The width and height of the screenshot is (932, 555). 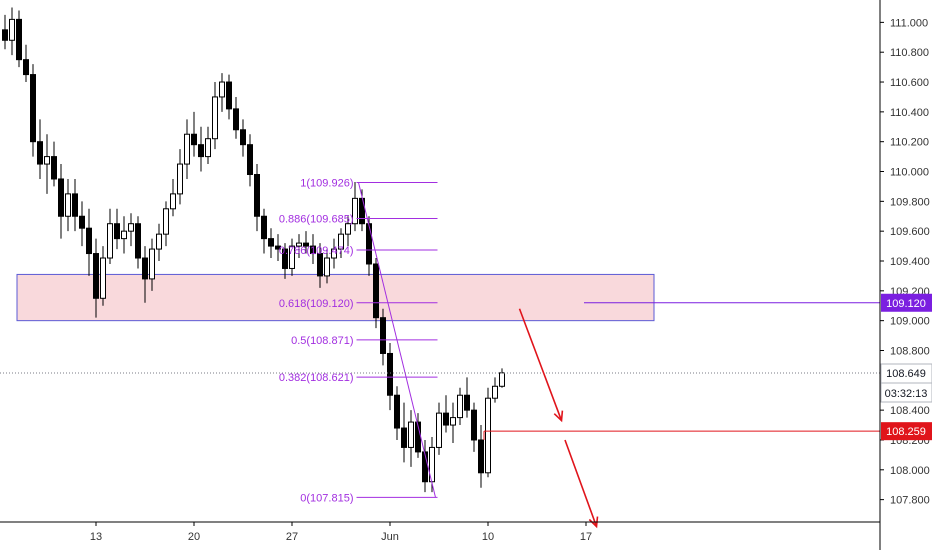 I want to click on price-tick-label: 111.000, so click(x=909, y=23).